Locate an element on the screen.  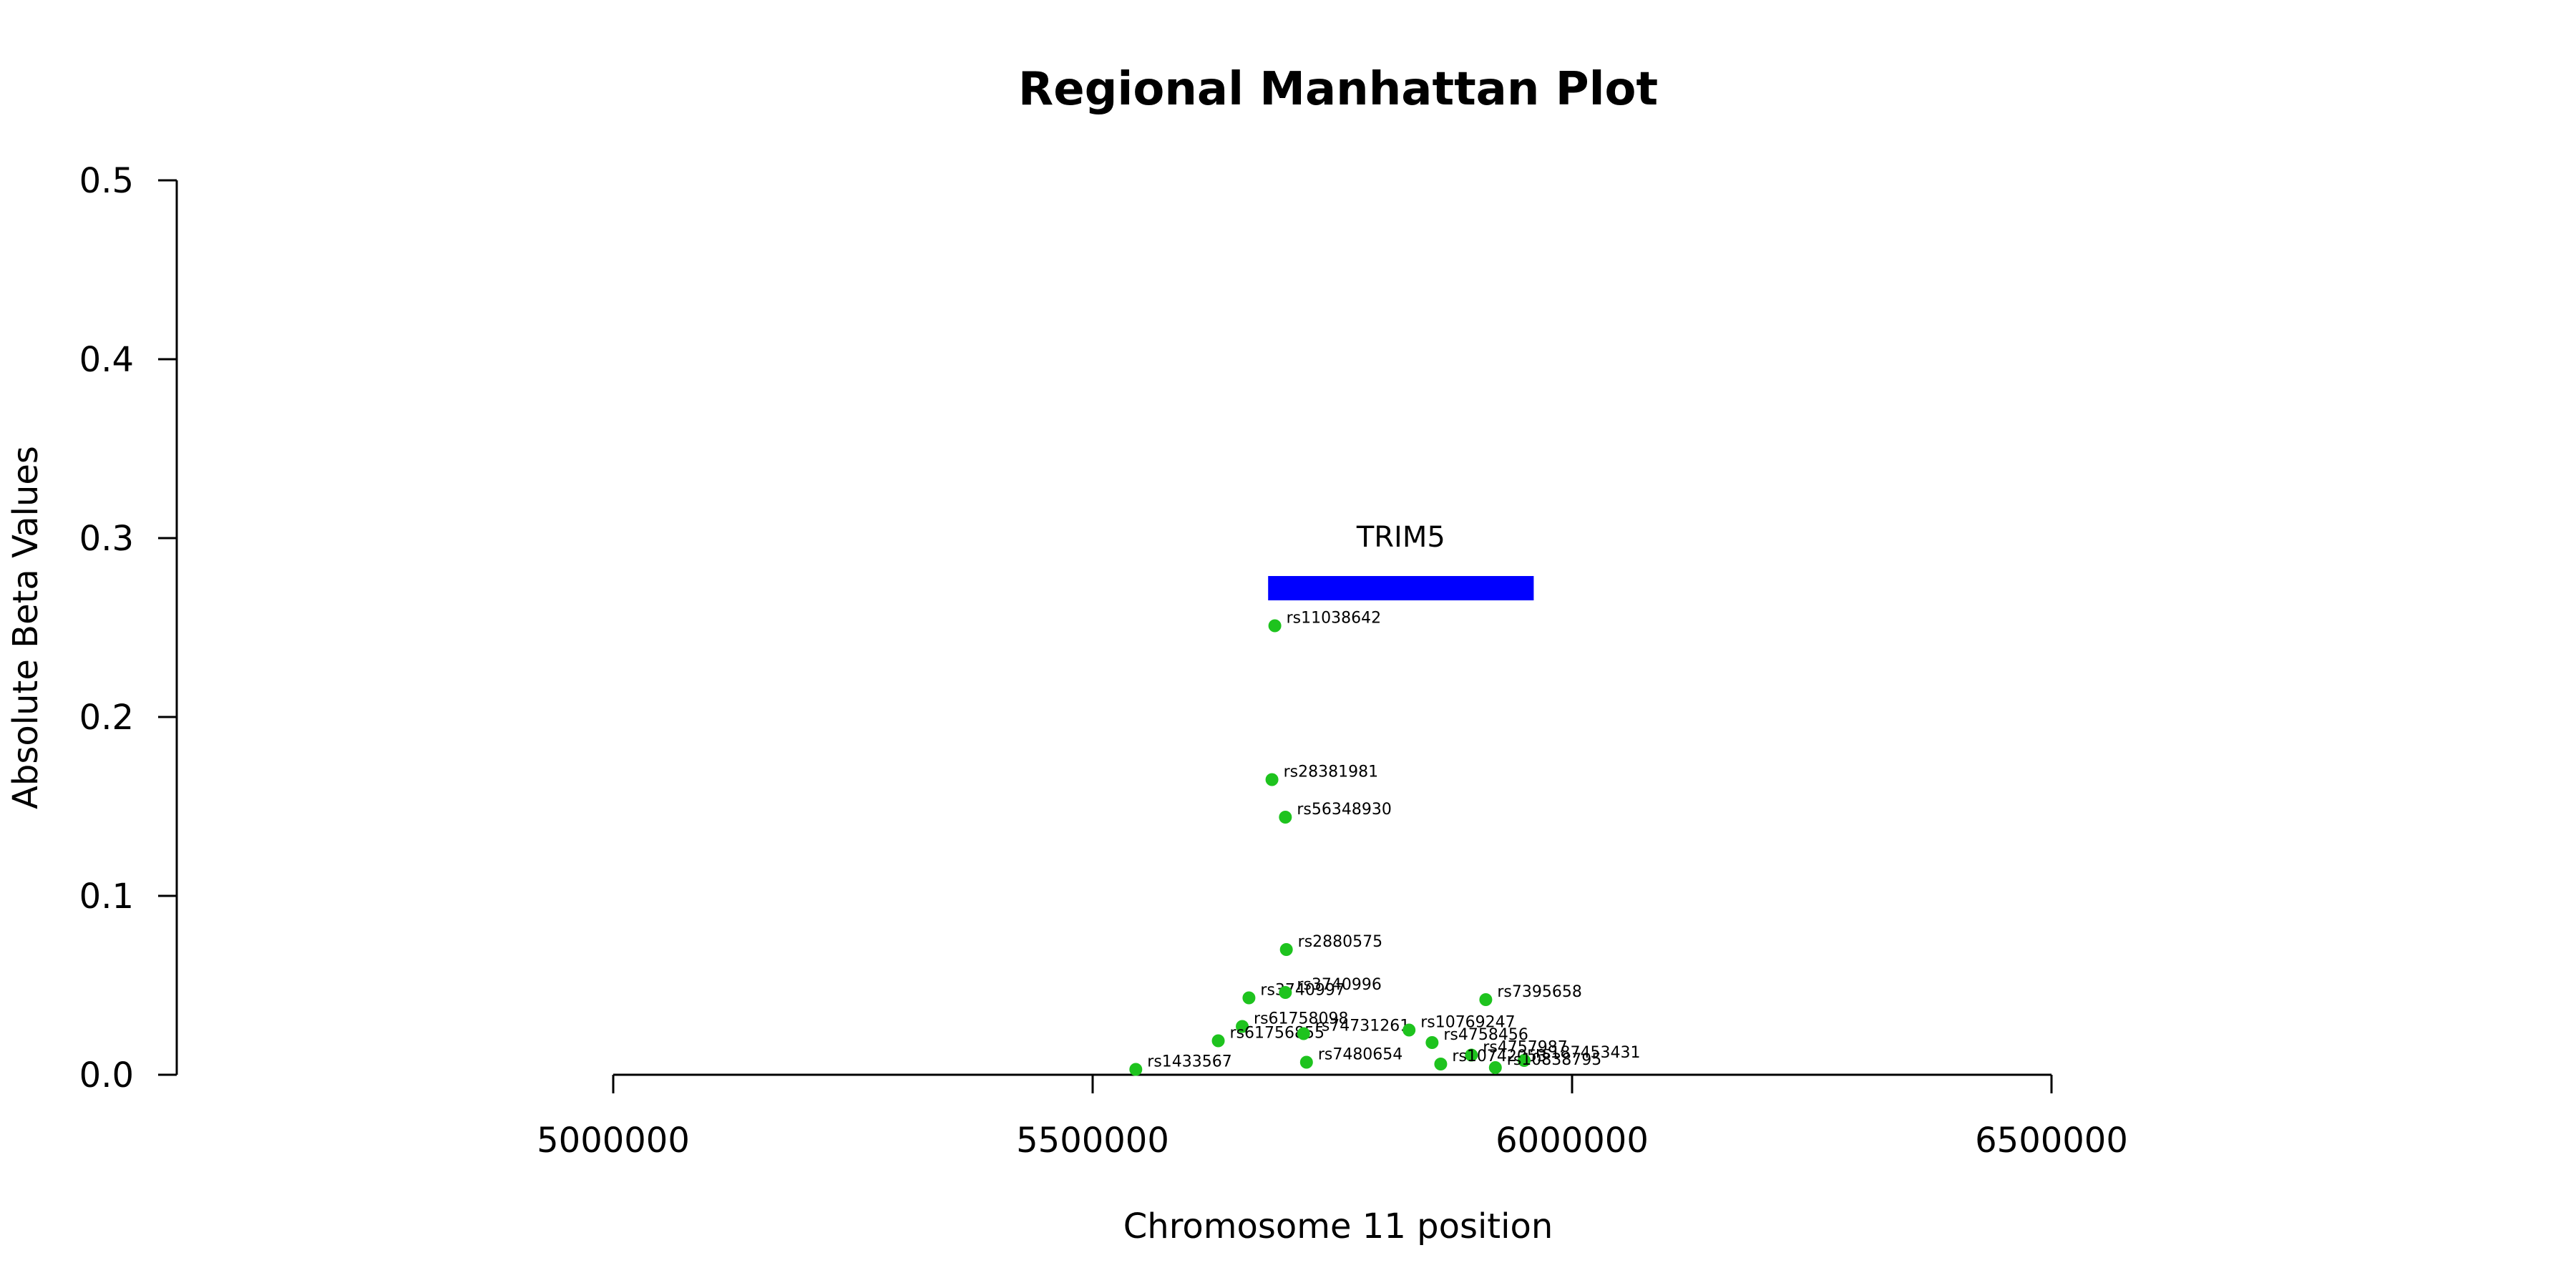
snp-label: rs10742053 is located at coordinates (1499, 1056).